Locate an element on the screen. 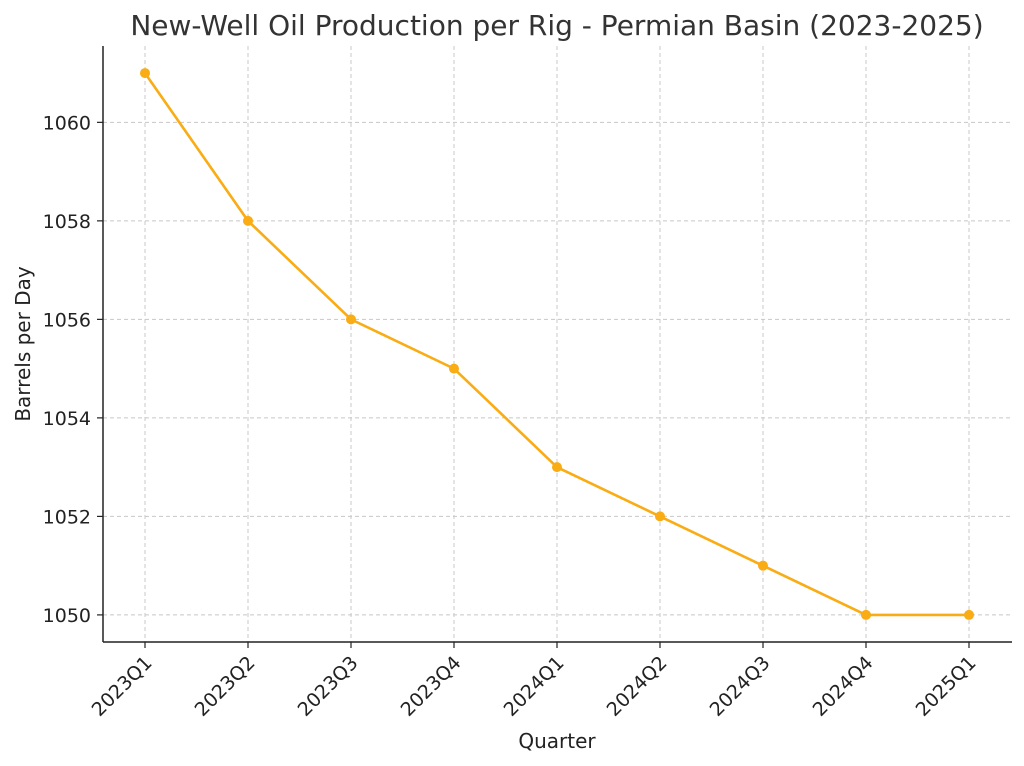 The height and width of the screenshot is (766, 1024). y-tick-label: 1060 is located at coordinates (67, 123).